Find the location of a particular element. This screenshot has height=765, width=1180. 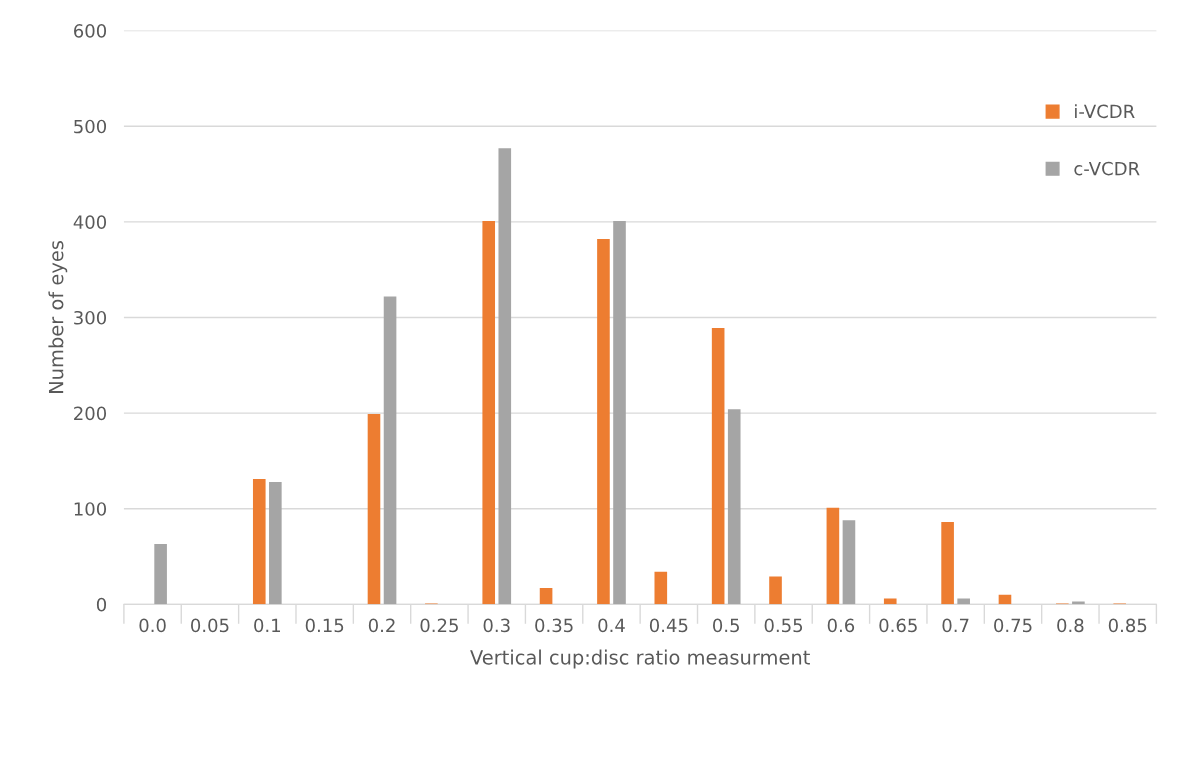

x-tick-label: 0.5 is located at coordinates (726, 625).